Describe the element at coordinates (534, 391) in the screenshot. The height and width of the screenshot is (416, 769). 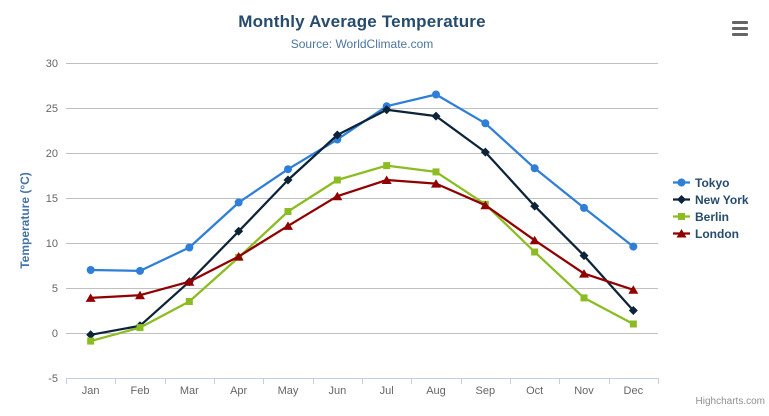
I see `x-axis-label-oct: Oct` at that location.